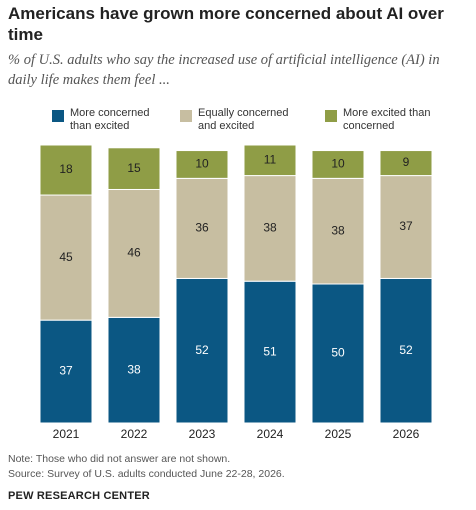 The image size is (476, 510). I want to click on value-label: 36, so click(202, 228).